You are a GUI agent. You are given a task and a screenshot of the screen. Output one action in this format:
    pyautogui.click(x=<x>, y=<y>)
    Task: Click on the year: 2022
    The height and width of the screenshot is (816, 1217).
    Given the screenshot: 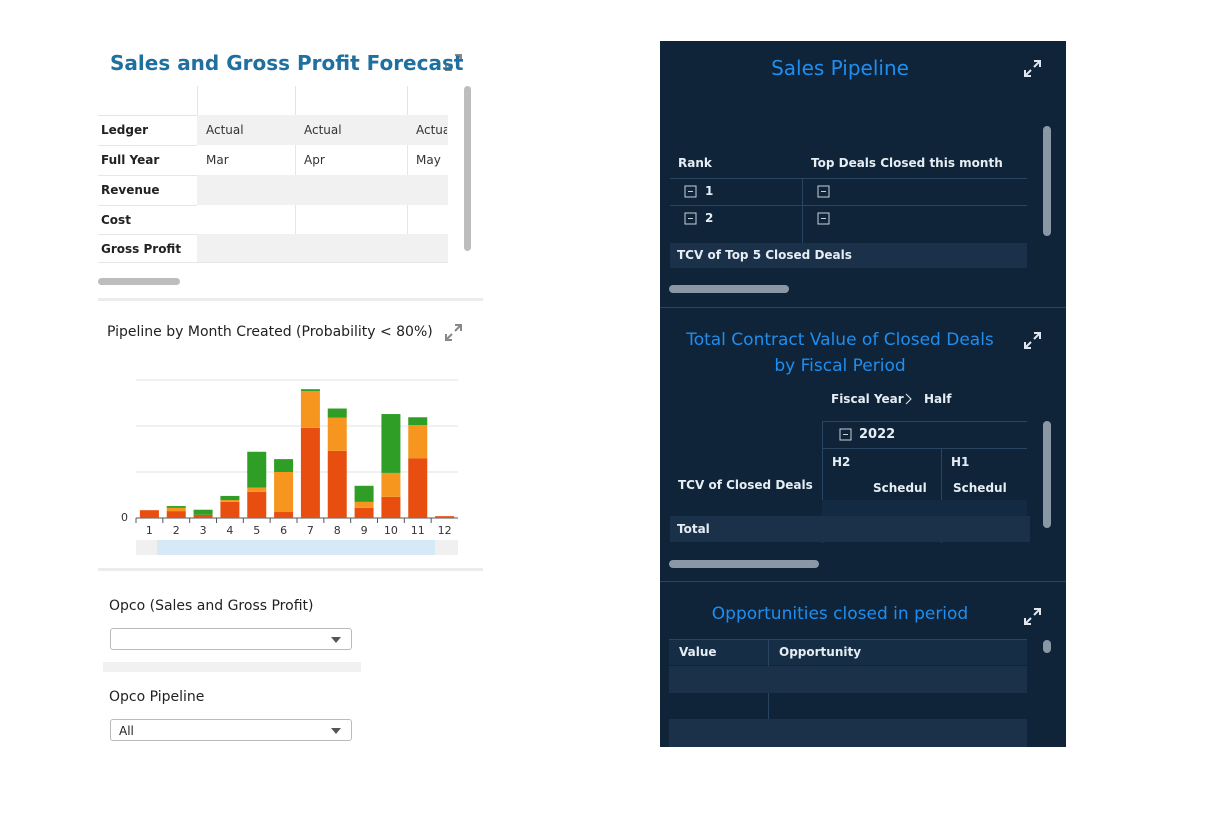 What is the action you would take?
    pyautogui.click(x=877, y=434)
    